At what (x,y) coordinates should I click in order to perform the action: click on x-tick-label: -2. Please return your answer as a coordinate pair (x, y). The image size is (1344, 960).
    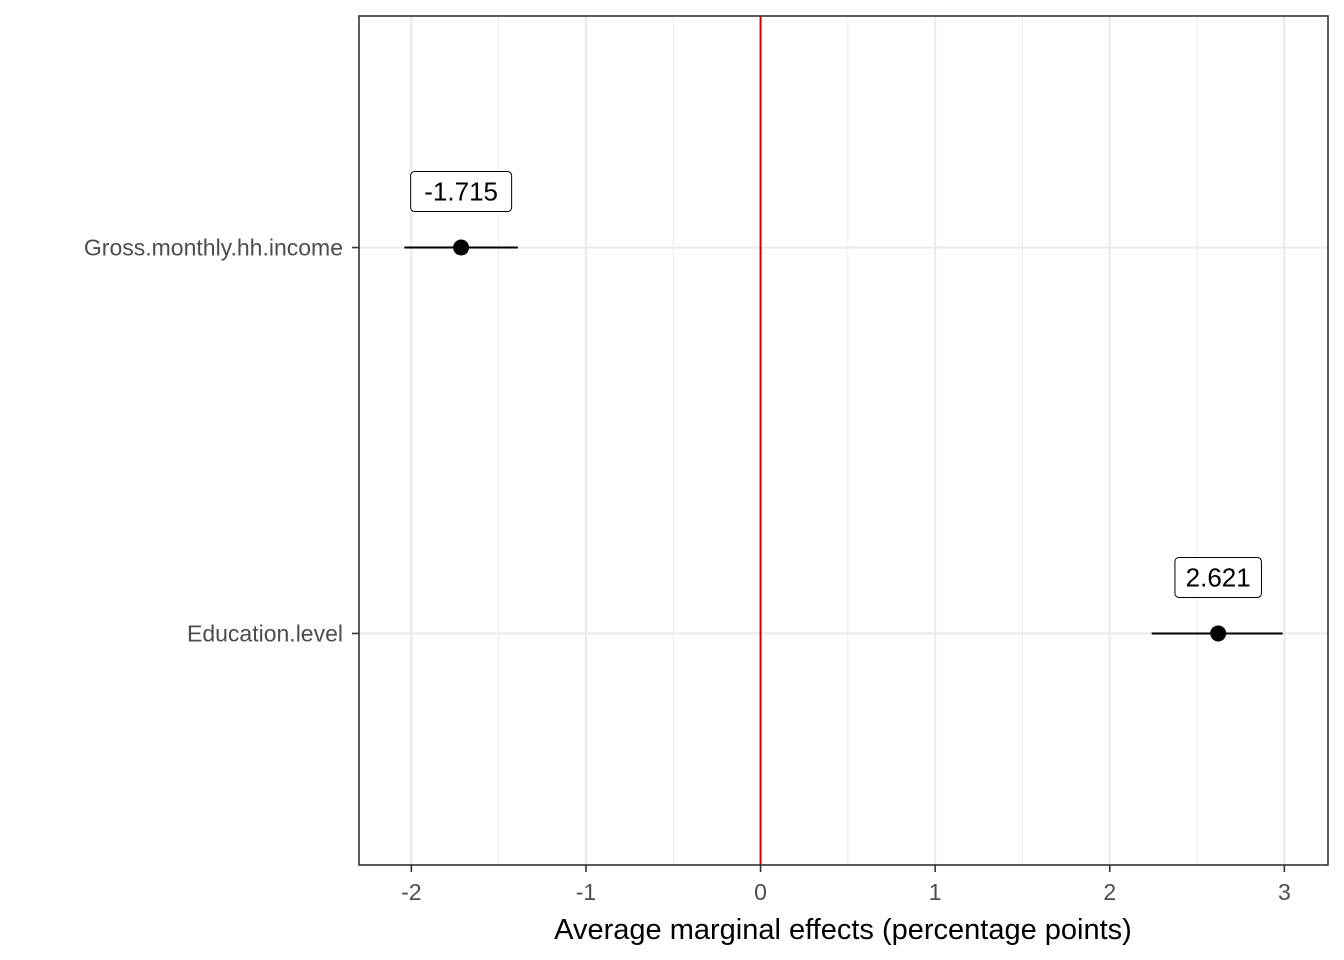
    Looking at the image, I should click on (411, 892).